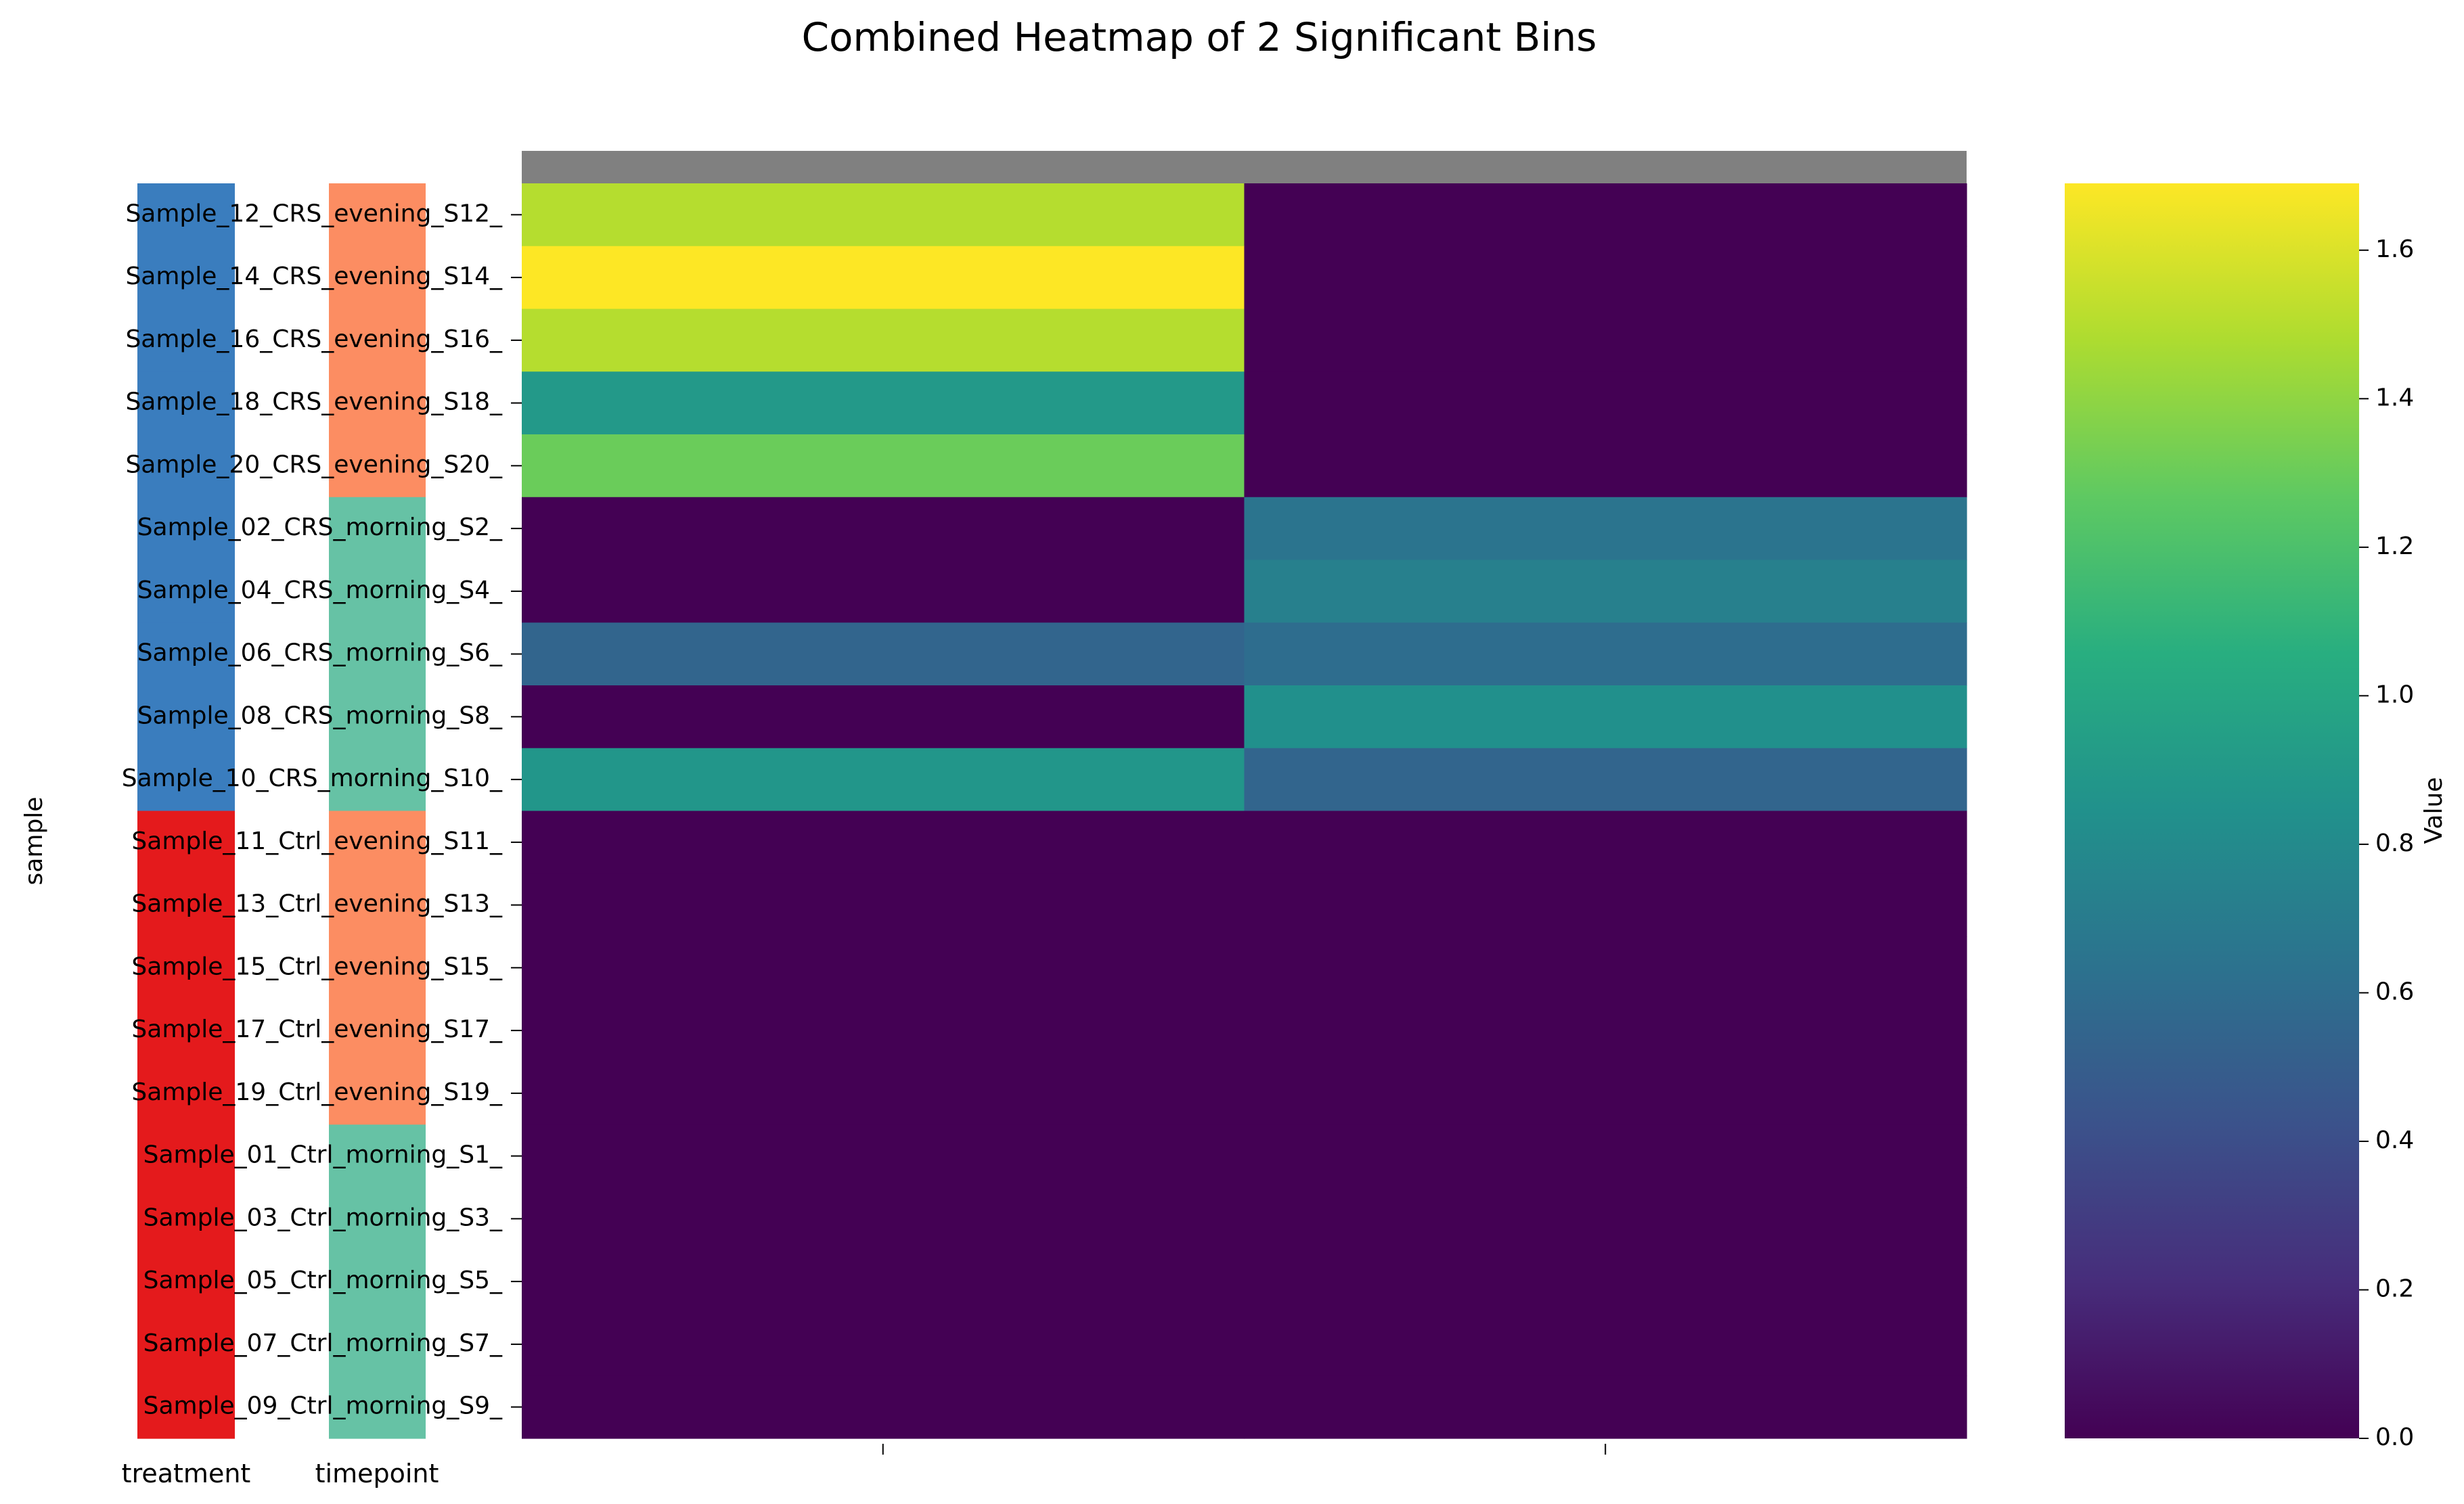 This screenshot has width=2464, height=1504. I want to click on annotation-columns, so click(281, 811).